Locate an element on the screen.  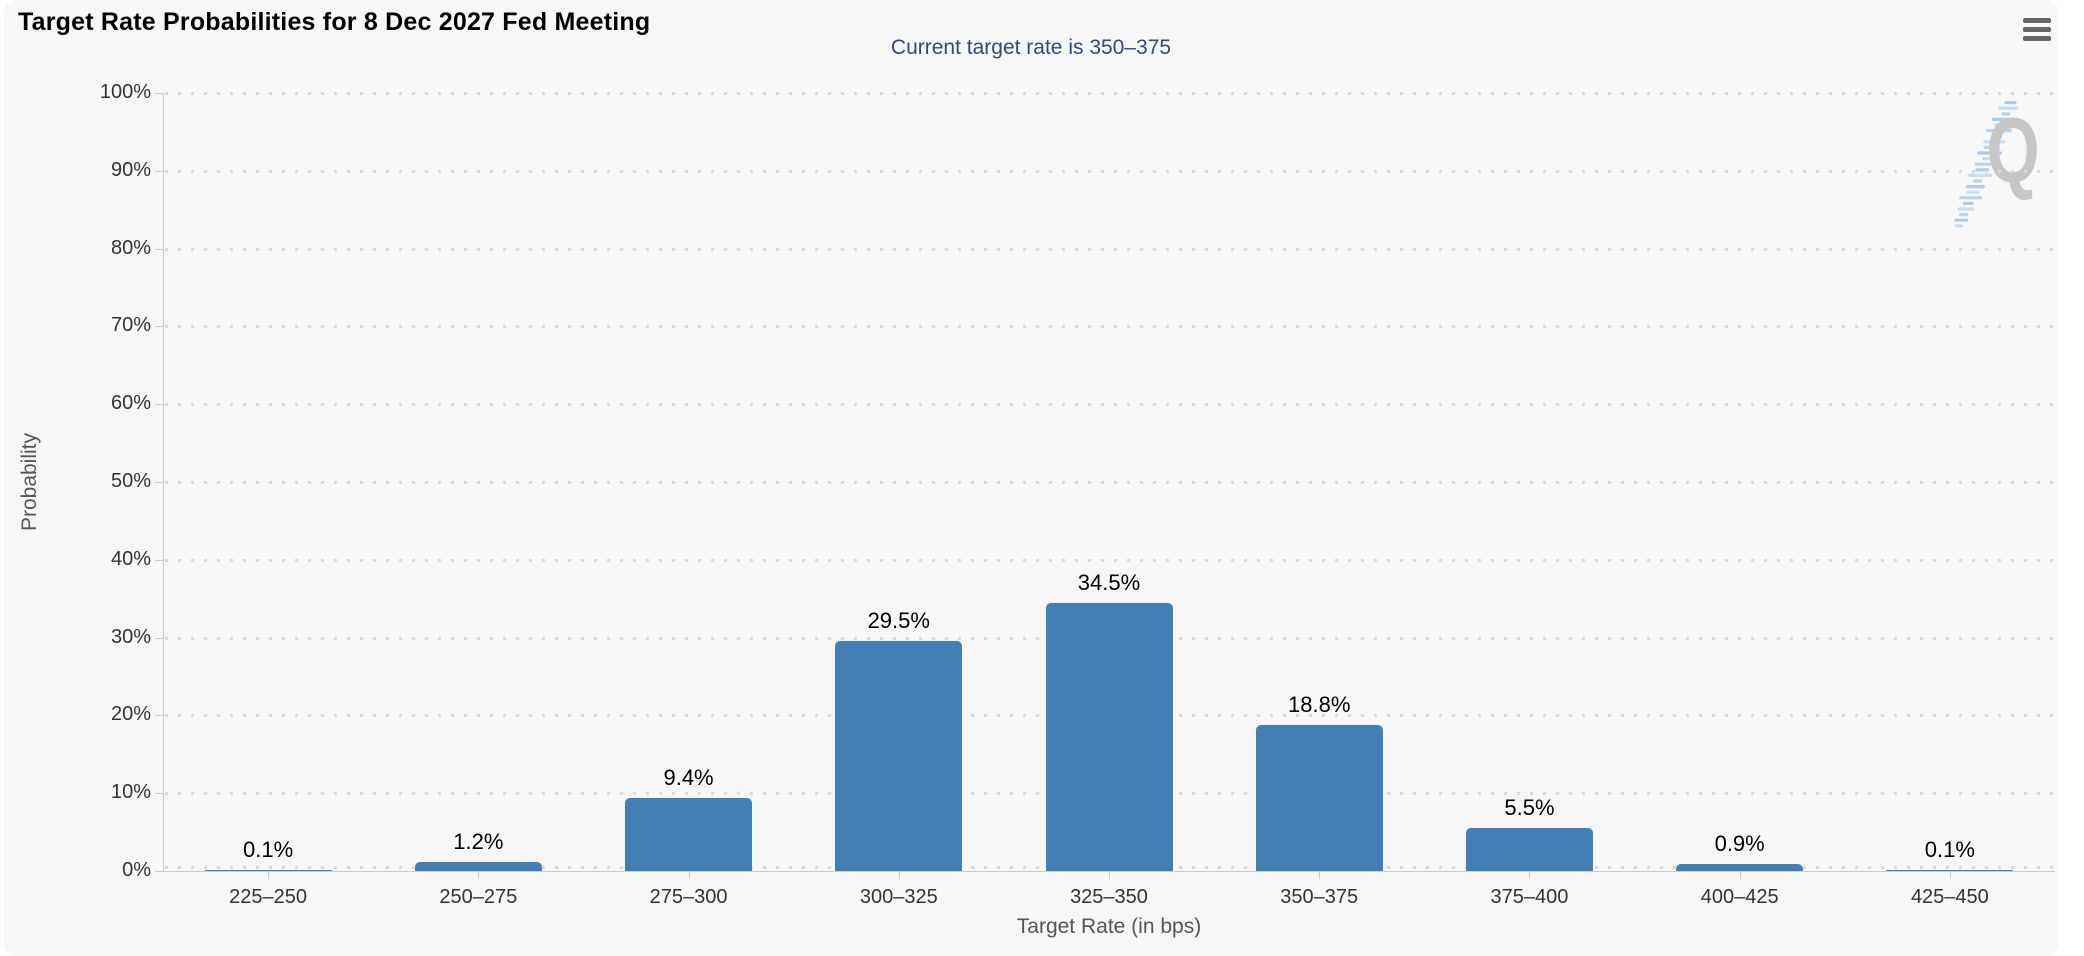
y-axis-tick-label: 70% is located at coordinates (130, 325).